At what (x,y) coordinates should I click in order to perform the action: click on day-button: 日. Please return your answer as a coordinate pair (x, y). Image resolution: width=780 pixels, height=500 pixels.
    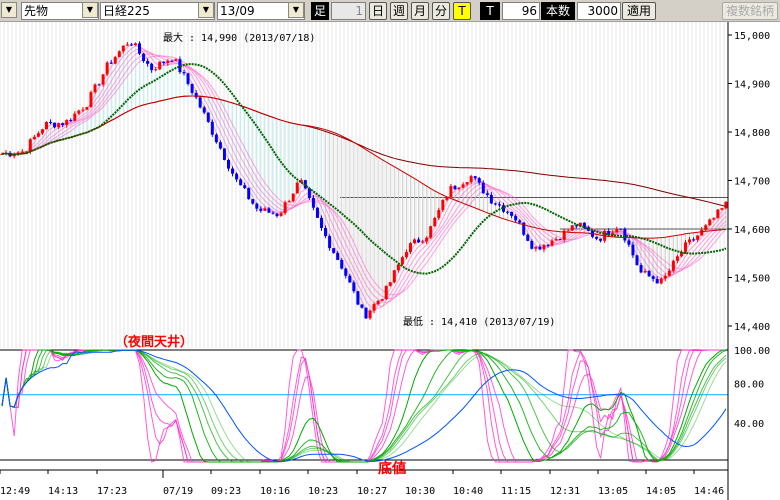
    Looking at the image, I should click on (378, 11).